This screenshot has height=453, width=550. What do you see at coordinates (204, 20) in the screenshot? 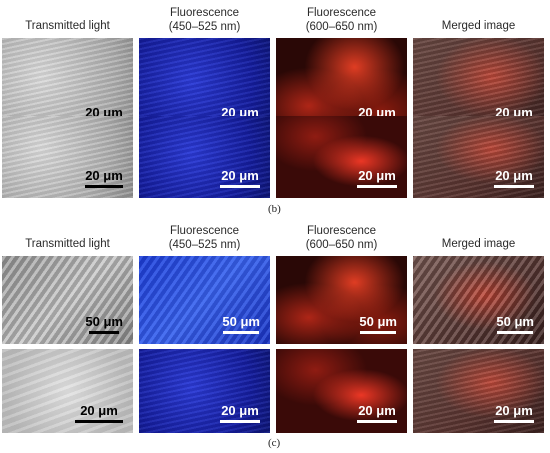
I see `header-fluorescence-blue-b: Fluorescence (450–525 nm)` at bounding box center [204, 20].